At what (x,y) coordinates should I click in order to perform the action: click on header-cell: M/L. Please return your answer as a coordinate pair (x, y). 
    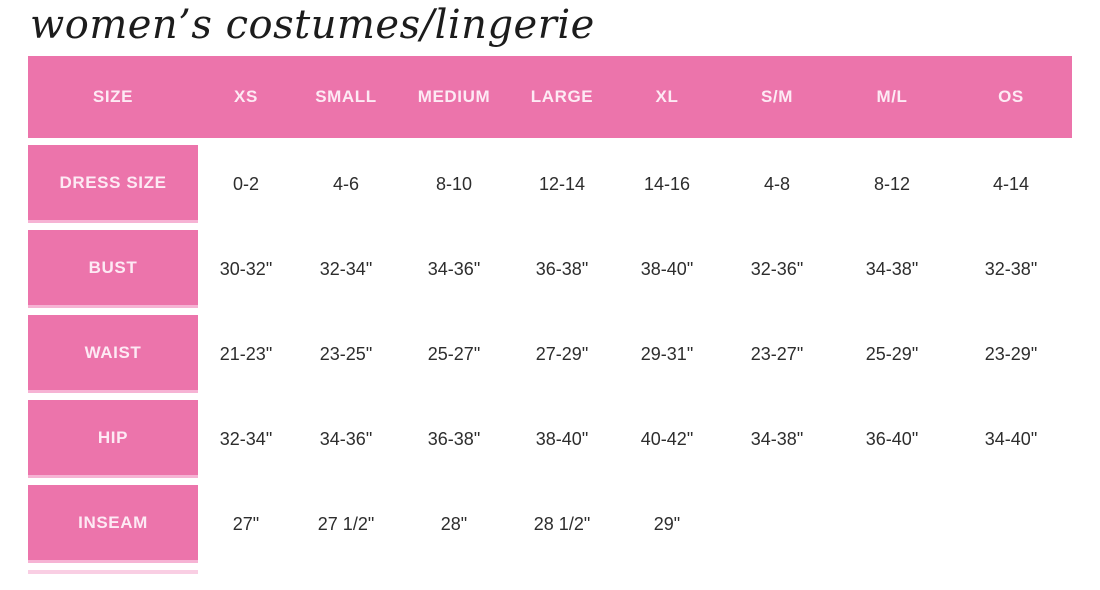
    Looking at the image, I should click on (892, 96).